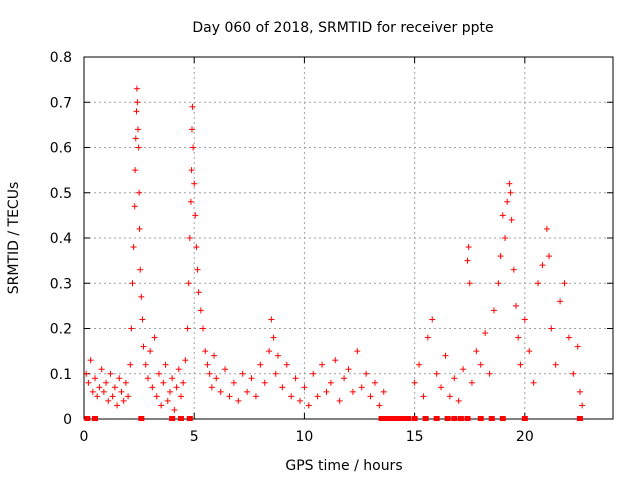 The height and width of the screenshot is (480, 640). I want to click on y-tick-label: 0.2, so click(61, 330).